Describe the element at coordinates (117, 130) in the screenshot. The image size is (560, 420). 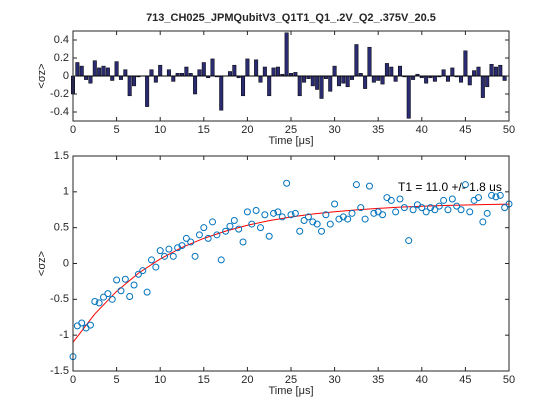
I see `x-tick-label: 5` at that location.